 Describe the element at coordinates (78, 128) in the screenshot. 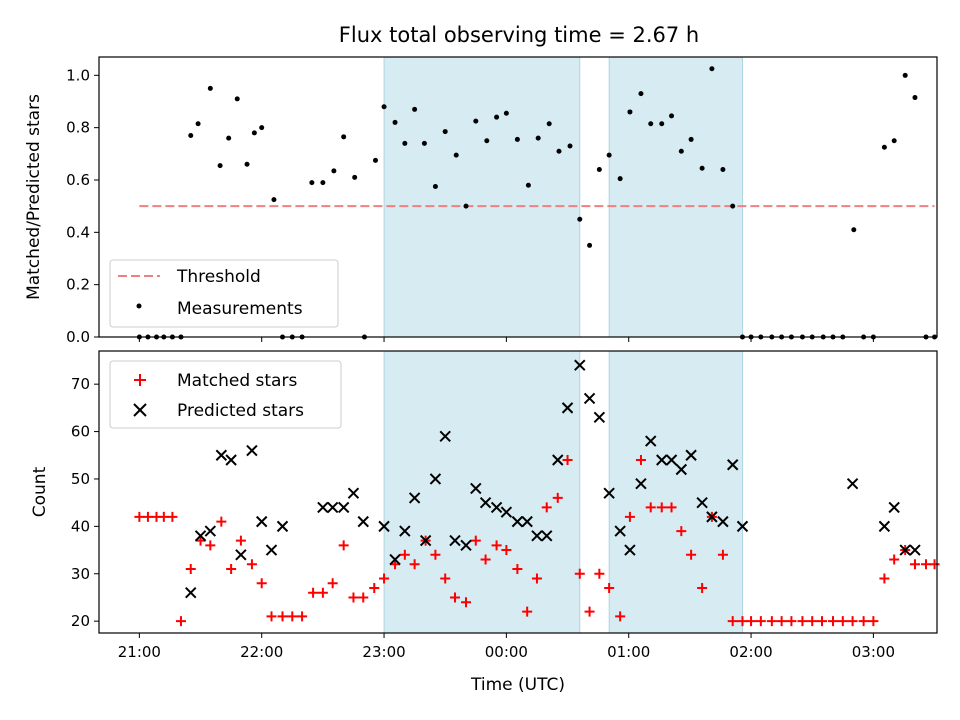

I see `top-y-tick-label: 0.8` at that location.